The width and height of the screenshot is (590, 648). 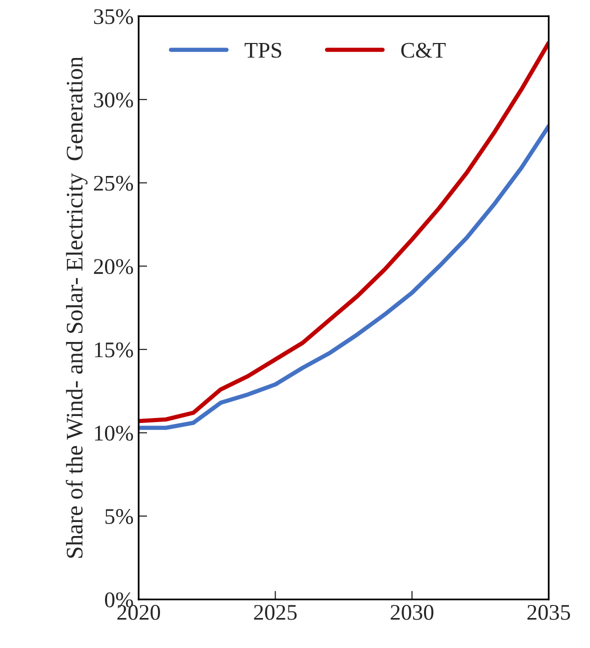 I want to click on y-tick-label: 15%, so click(x=114, y=350).